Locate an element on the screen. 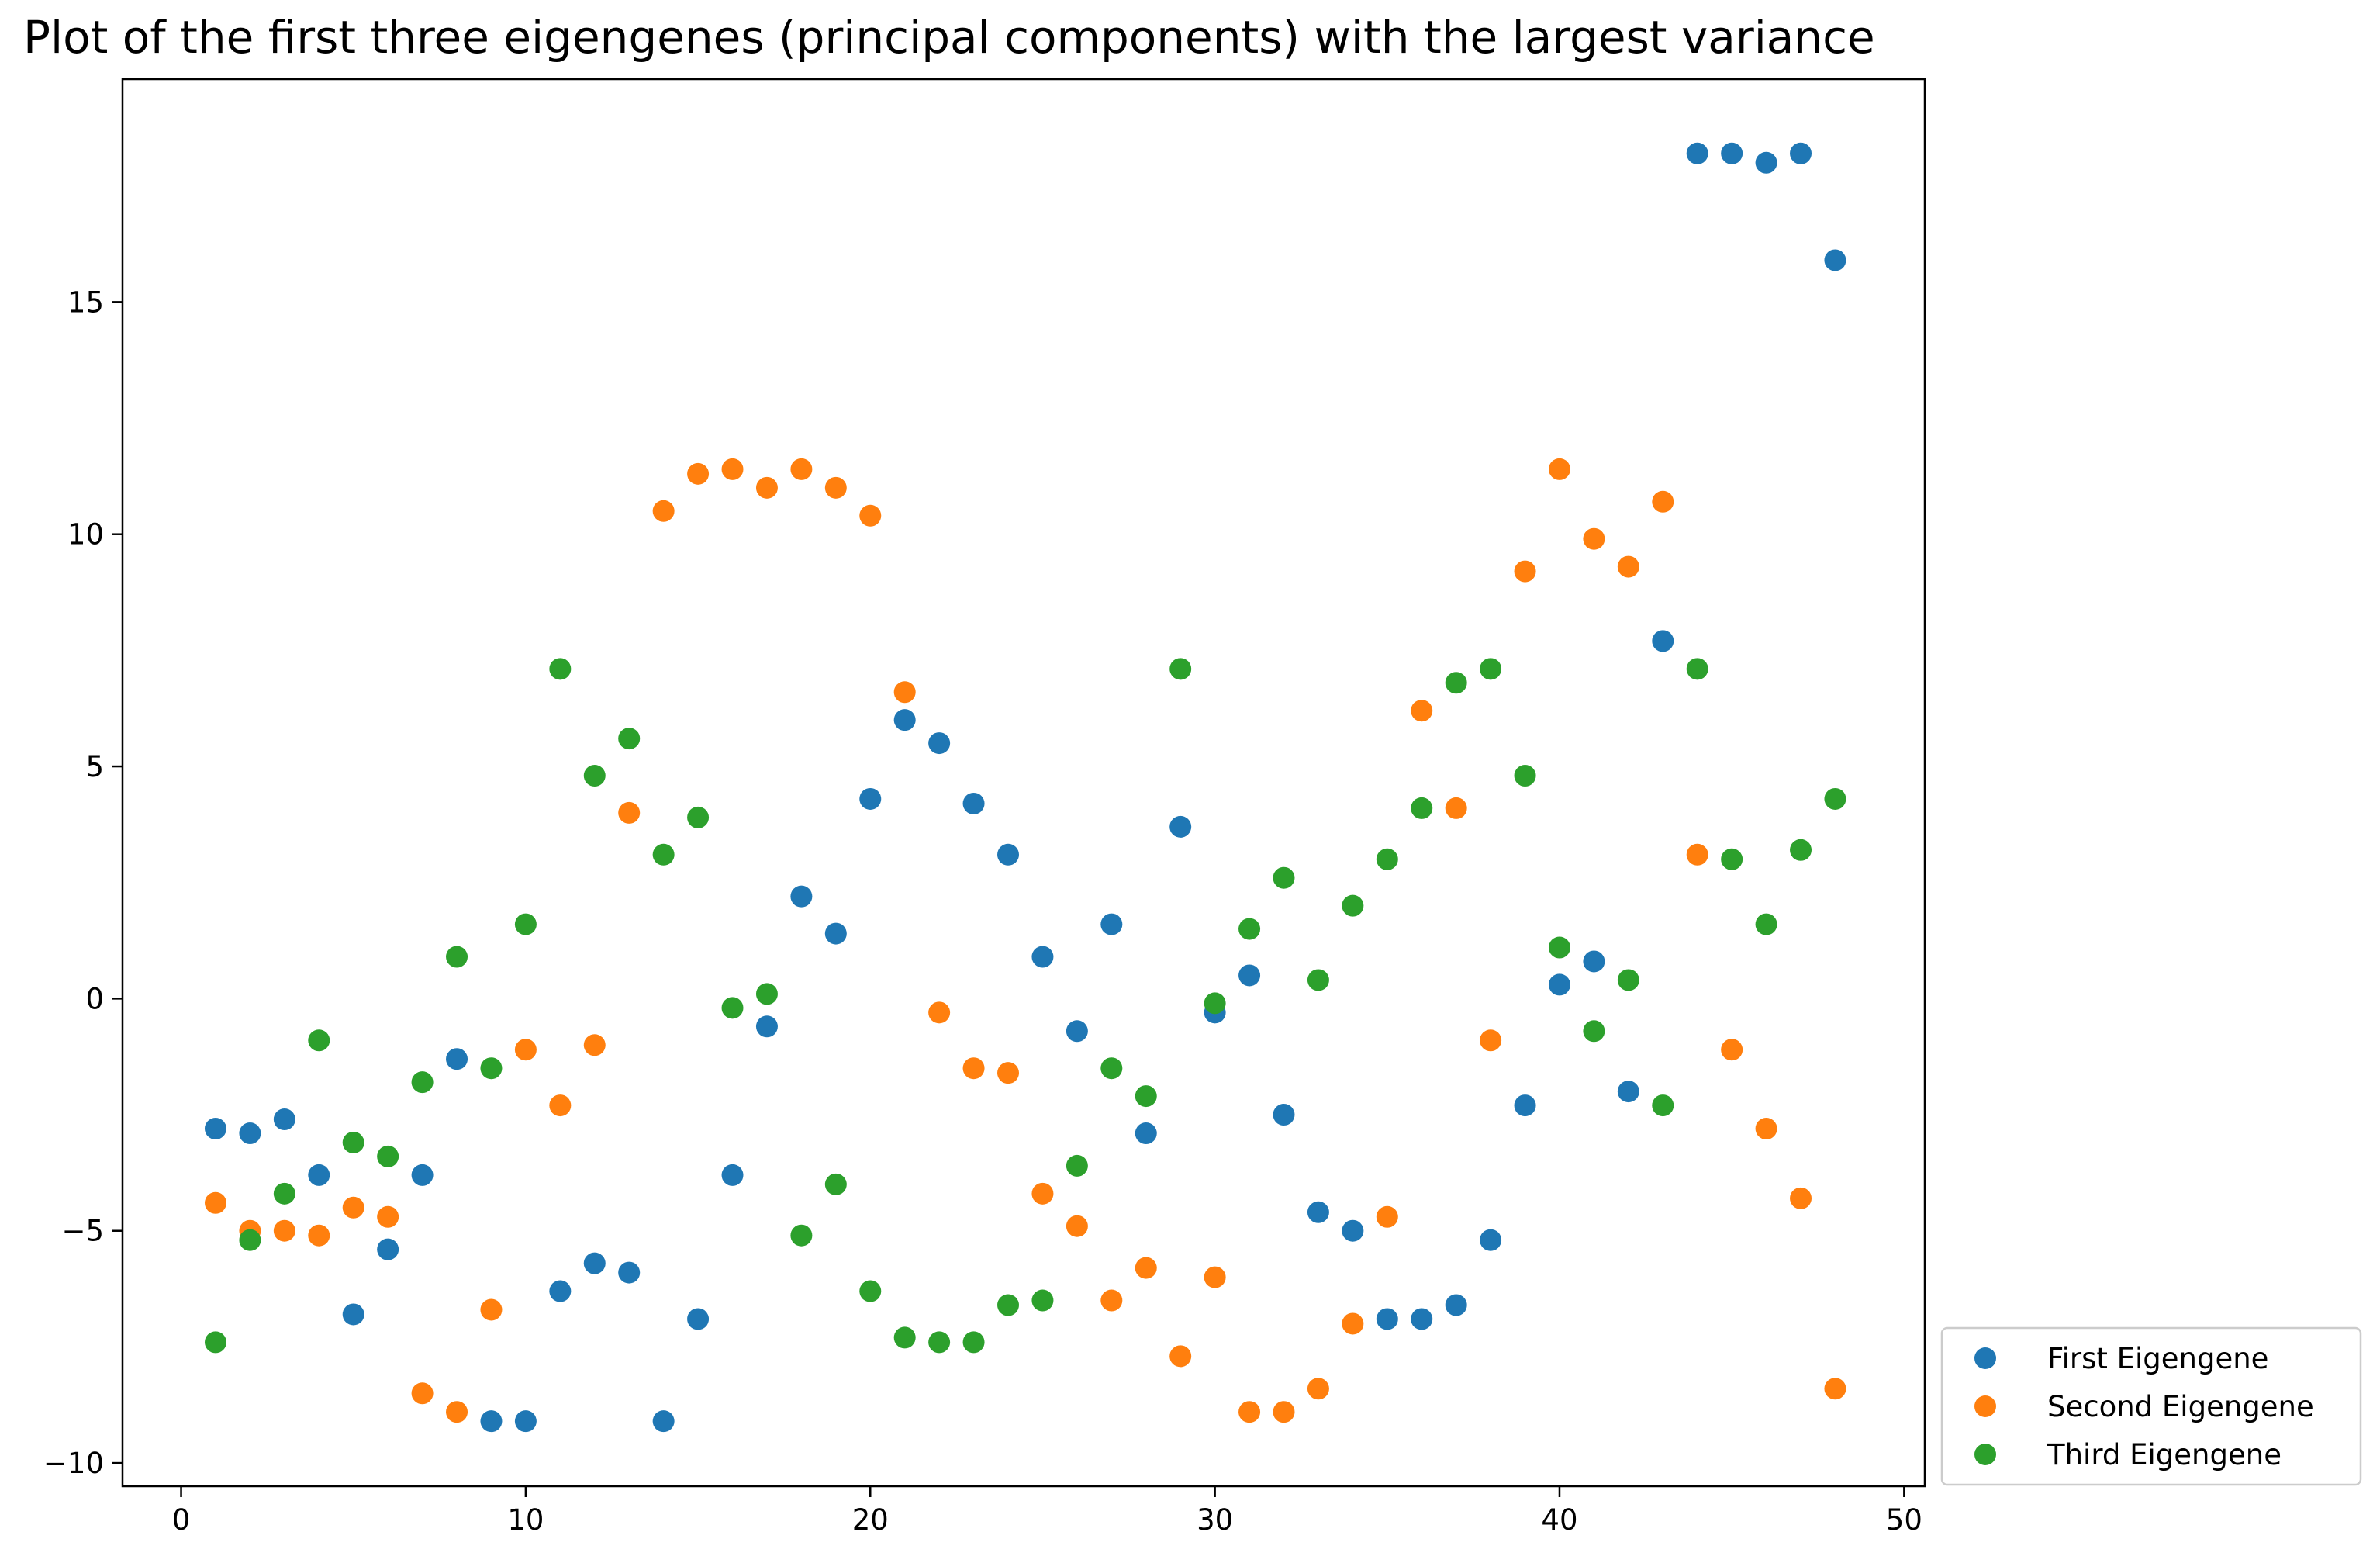  x-tick-label: 40 is located at coordinates (1559, 1520).